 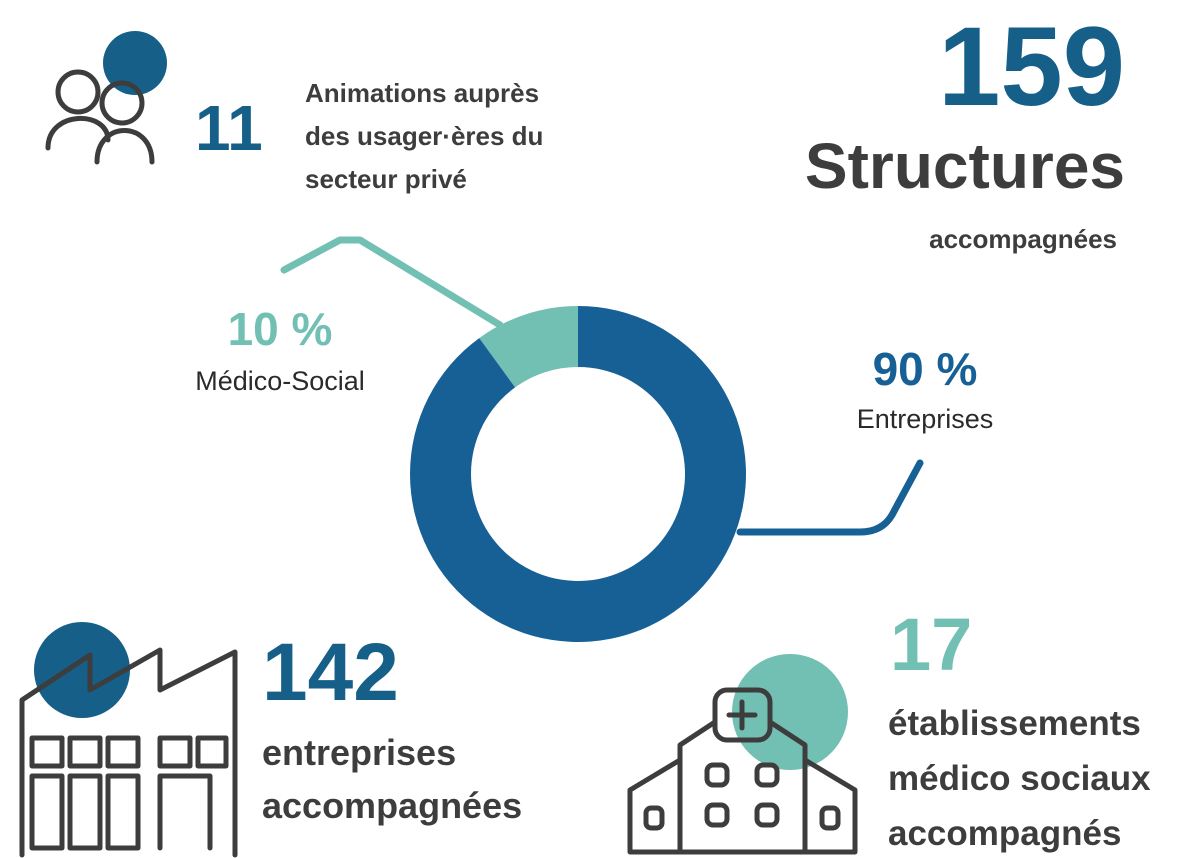 What do you see at coordinates (229, 128) in the screenshot?
I see `stat-number: 11` at bounding box center [229, 128].